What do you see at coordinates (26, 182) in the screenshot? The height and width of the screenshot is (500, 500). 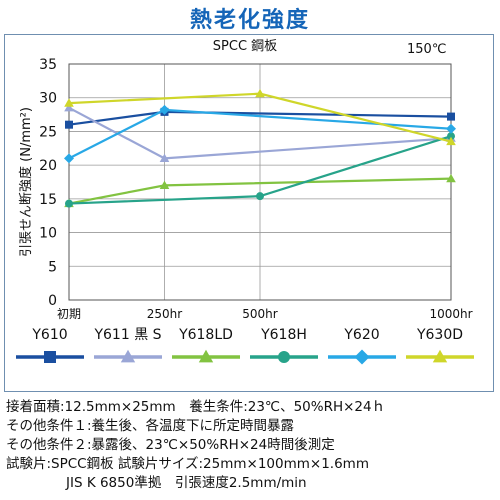 I see `y-axis-label: 引張せん断強度 (N/mm²)` at bounding box center [26, 182].